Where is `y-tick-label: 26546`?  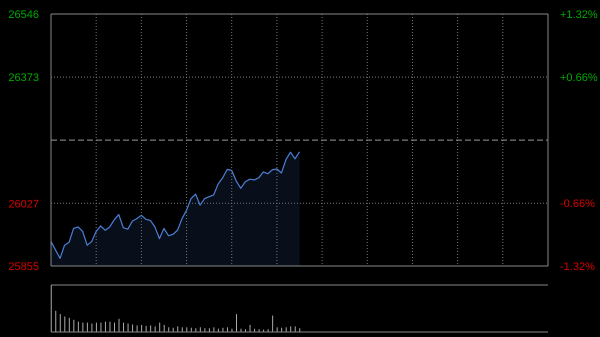 y-tick-label: 26546 is located at coordinates (23, 15).